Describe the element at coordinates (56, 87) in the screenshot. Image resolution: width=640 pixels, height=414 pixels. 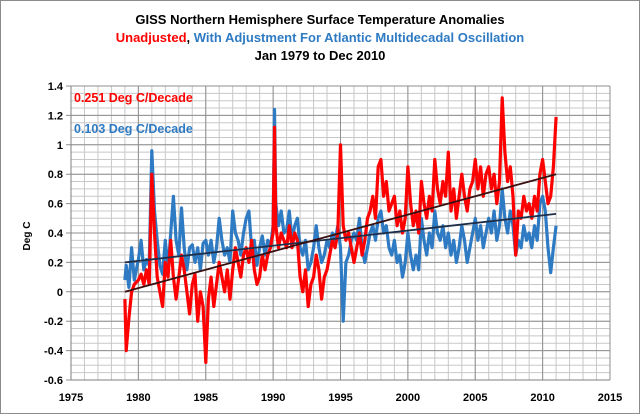
I see `y-tick-label: 1.4` at that location.